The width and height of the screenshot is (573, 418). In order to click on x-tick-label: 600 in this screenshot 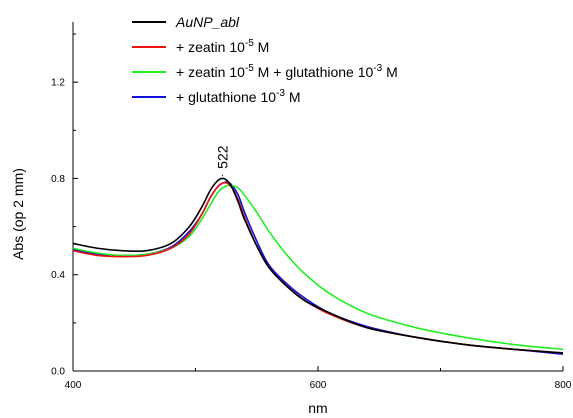, I will do `click(318, 385)`.